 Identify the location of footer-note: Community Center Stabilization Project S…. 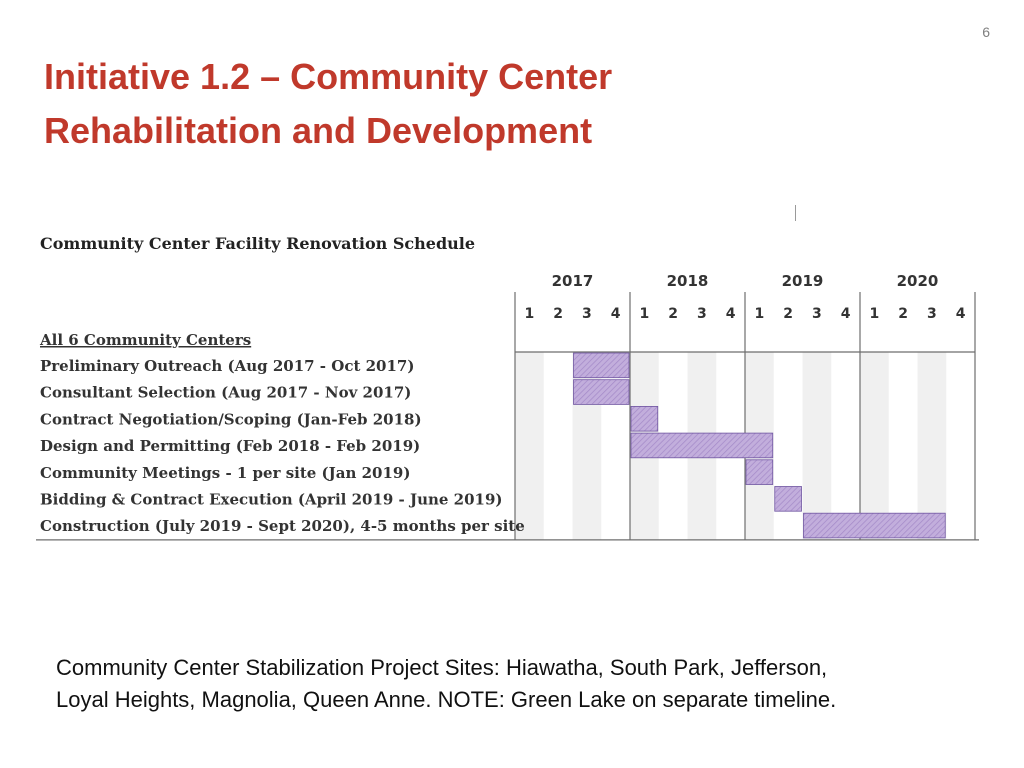
(526, 684).